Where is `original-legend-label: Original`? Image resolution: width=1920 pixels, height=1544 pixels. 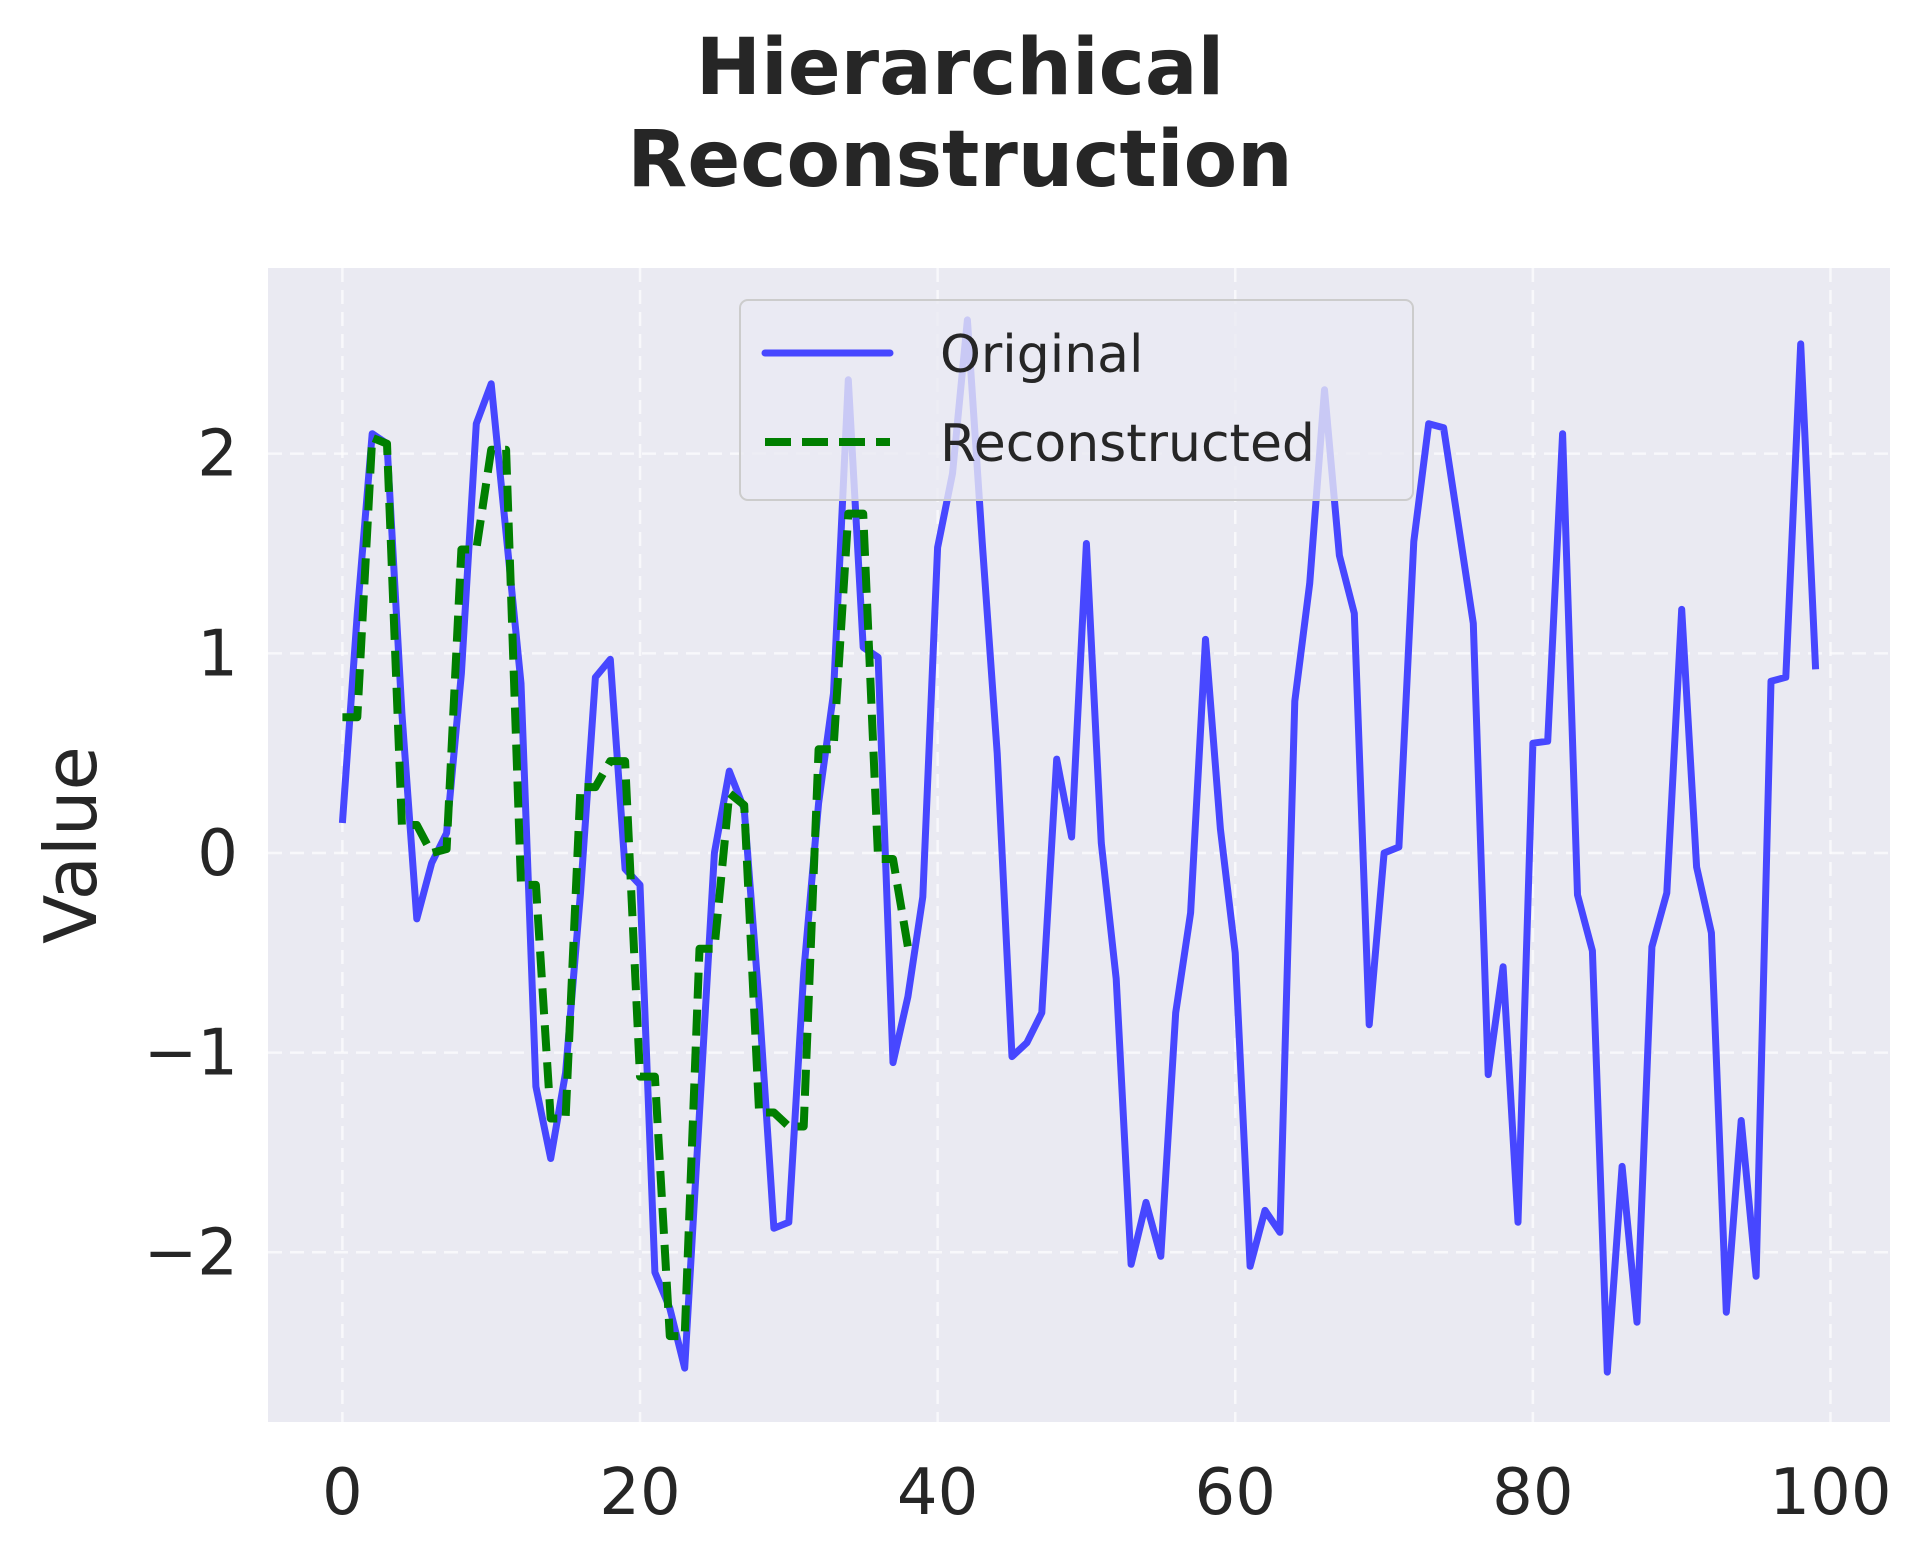 original-legend-label: Original is located at coordinates (1041, 355).